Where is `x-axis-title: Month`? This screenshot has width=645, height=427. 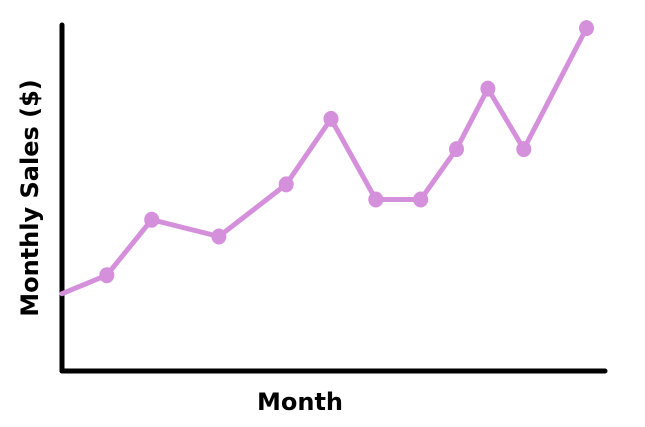 x-axis-title: Month is located at coordinates (300, 402).